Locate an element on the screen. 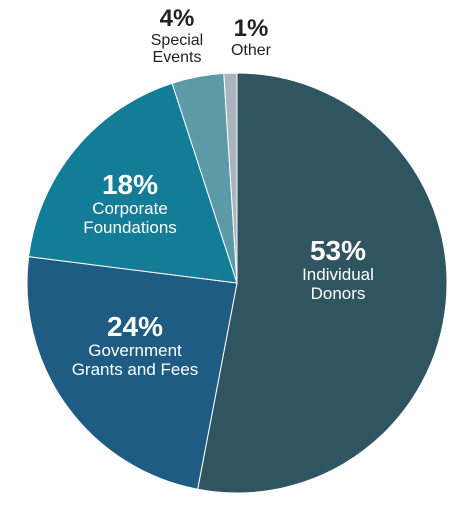  label-individual-donors: 53% Individual Donors is located at coordinates (338, 269).